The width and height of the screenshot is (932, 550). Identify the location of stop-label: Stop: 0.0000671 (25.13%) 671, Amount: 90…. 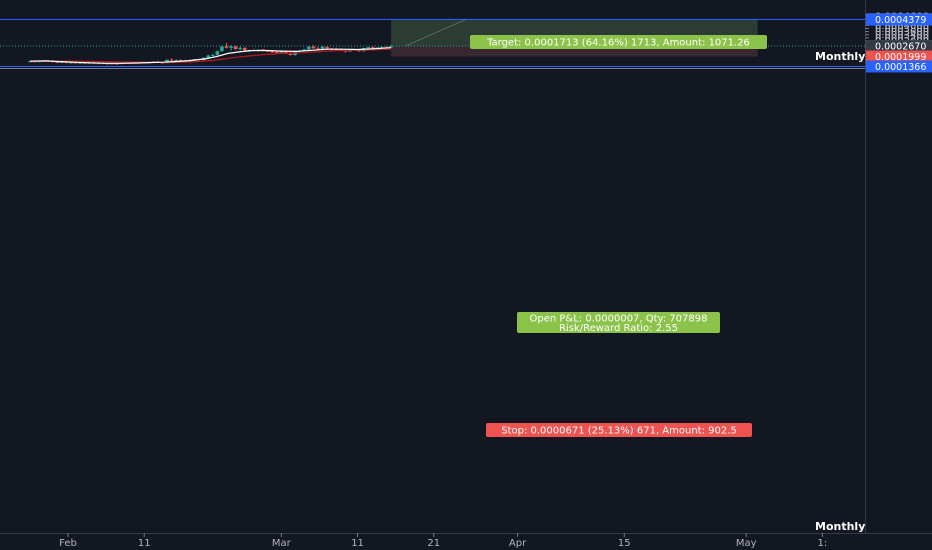
(619, 430).